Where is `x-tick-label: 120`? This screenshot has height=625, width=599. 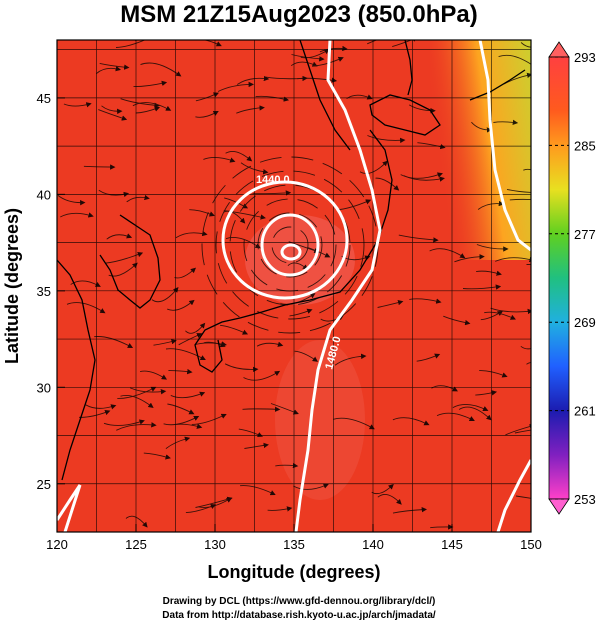 x-tick-label: 120 is located at coordinates (57, 544).